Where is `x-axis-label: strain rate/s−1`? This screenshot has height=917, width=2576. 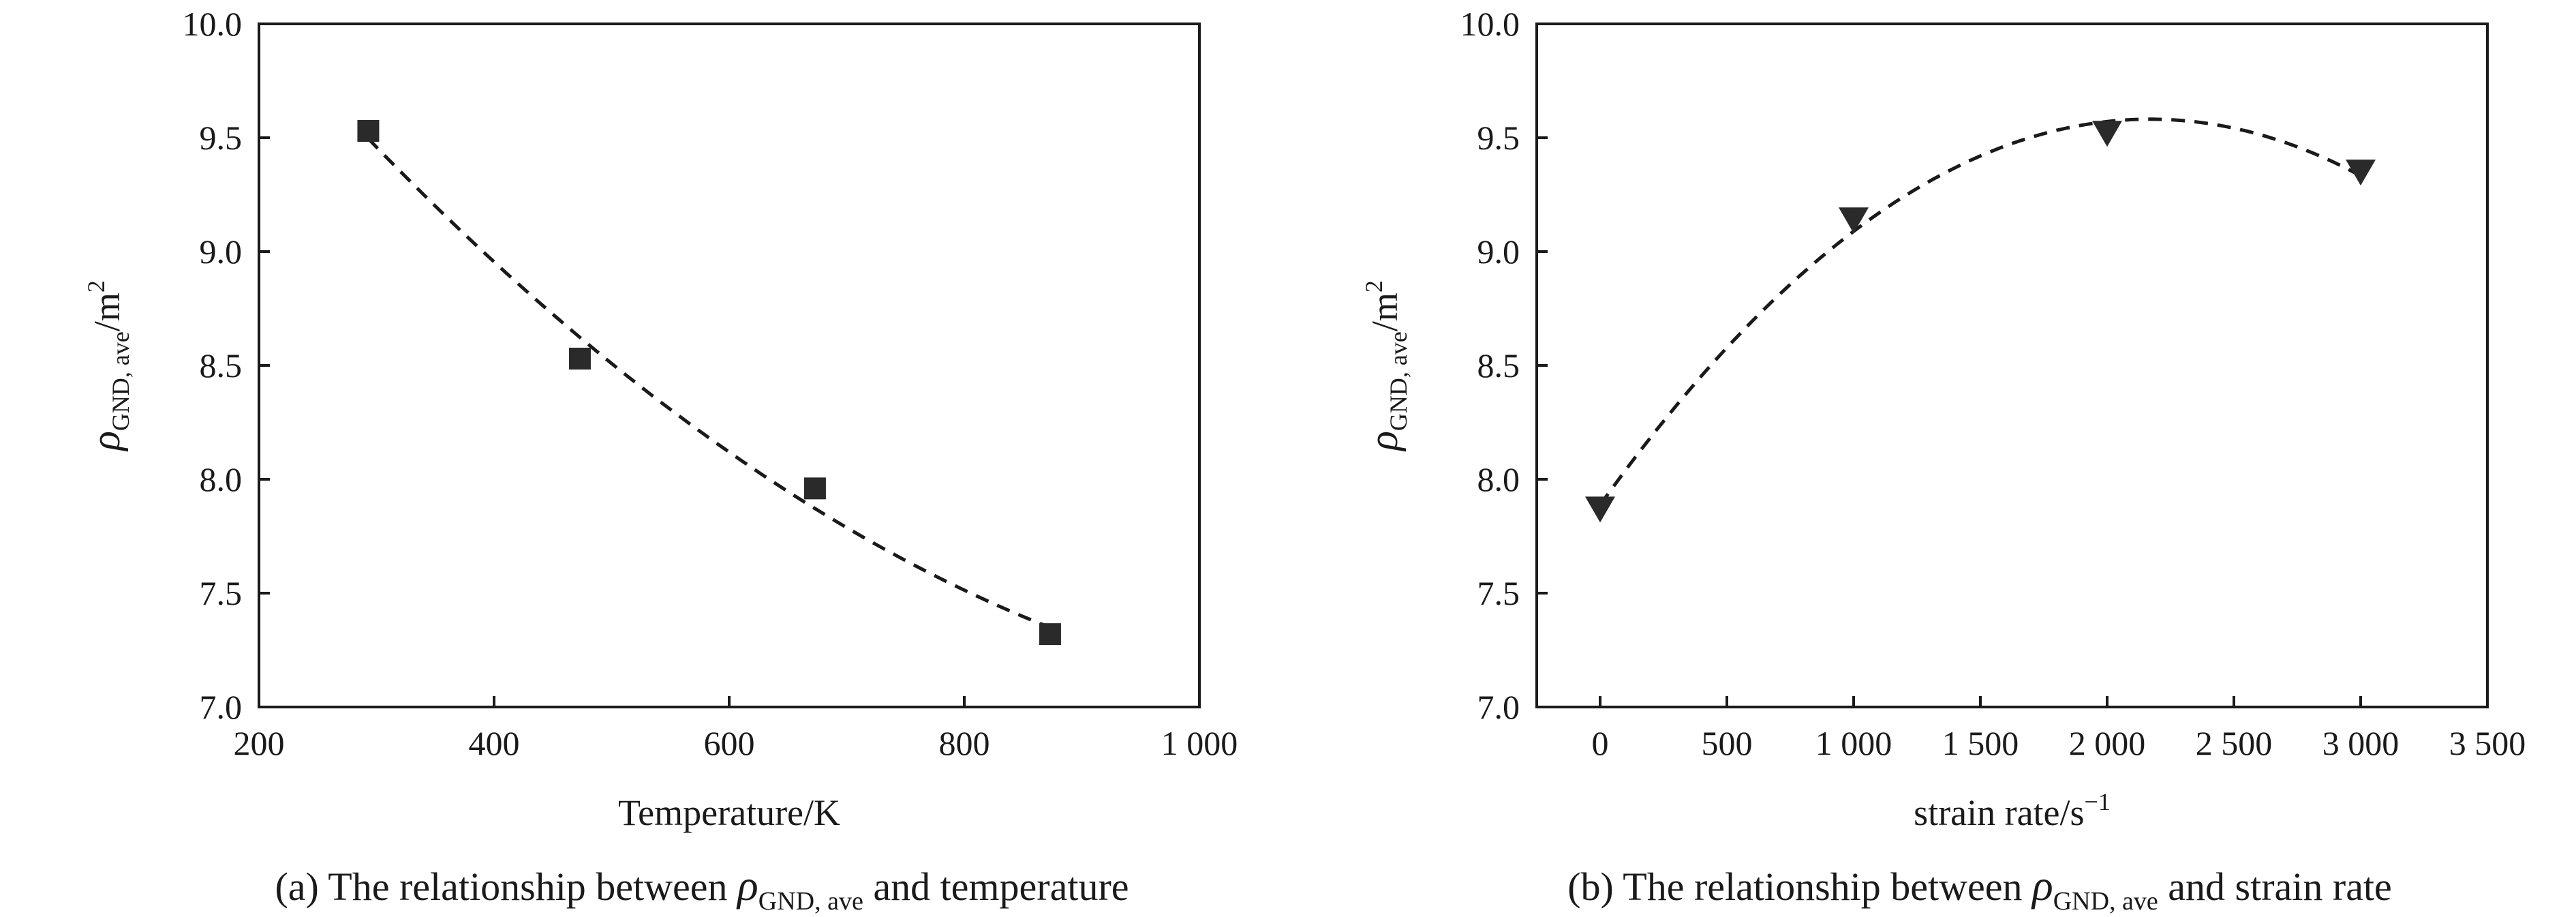
x-axis-label: strain rate/s−1 is located at coordinates (2012, 810).